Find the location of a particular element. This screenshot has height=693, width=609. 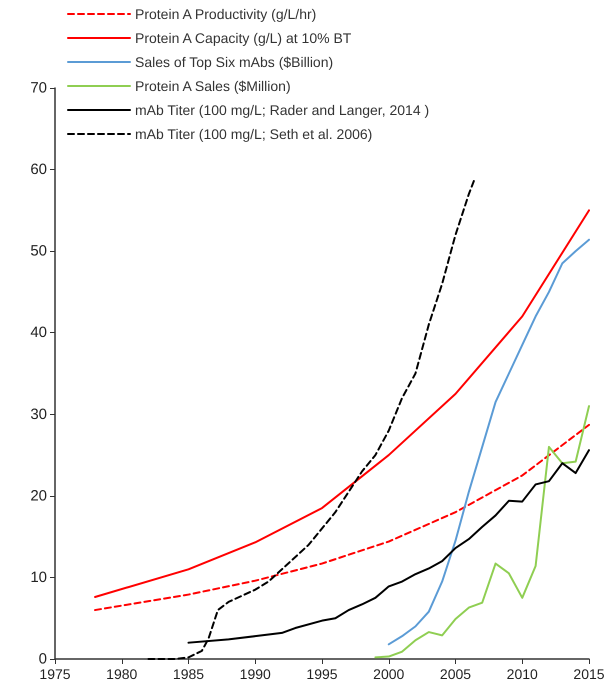

x-tick-label: 2010 is located at coordinates (522, 674).